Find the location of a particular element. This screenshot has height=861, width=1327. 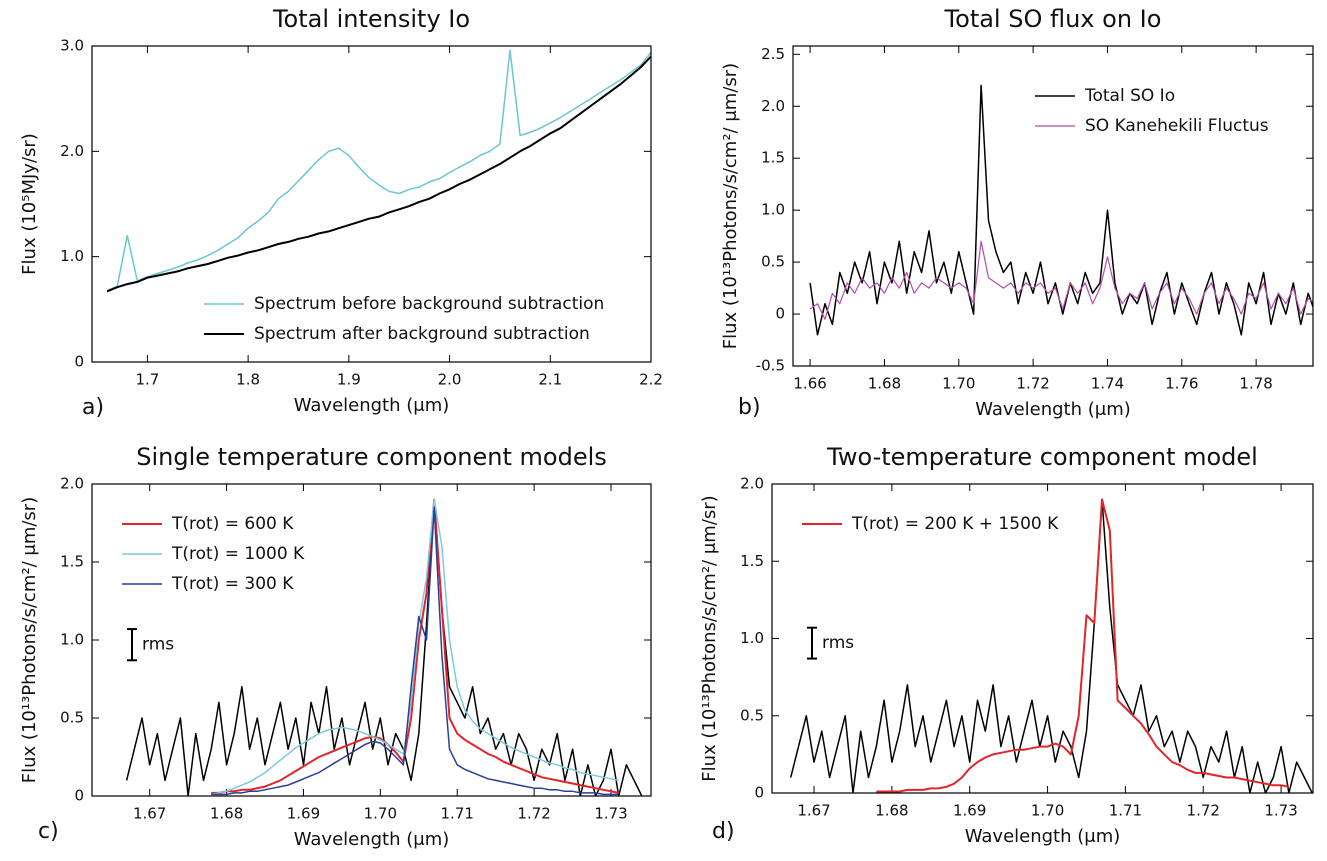

x-tick-label: 2.2 is located at coordinates (651, 380).